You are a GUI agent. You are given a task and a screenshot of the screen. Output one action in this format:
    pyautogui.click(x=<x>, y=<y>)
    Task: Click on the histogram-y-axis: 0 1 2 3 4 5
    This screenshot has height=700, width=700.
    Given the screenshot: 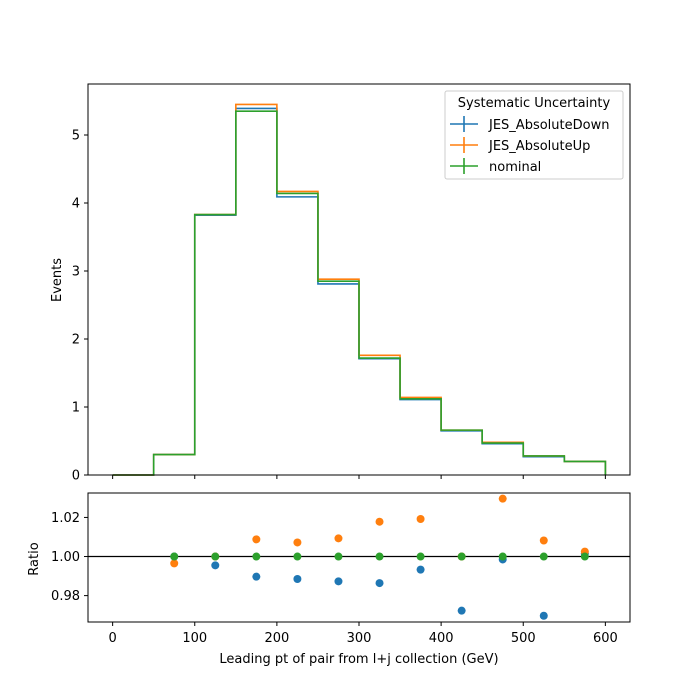 What is the action you would take?
    pyautogui.click(x=80, y=306)
    